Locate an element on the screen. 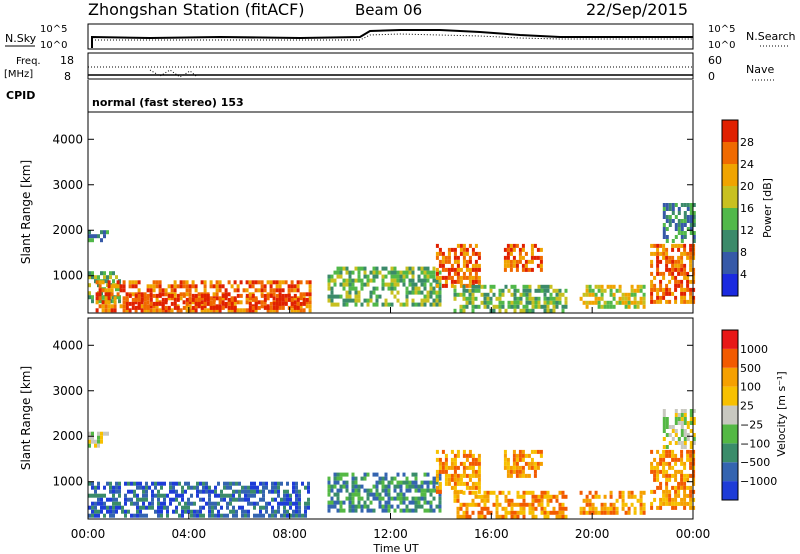  x-tick-label: 12:00 is located at coordinates (390, 534).